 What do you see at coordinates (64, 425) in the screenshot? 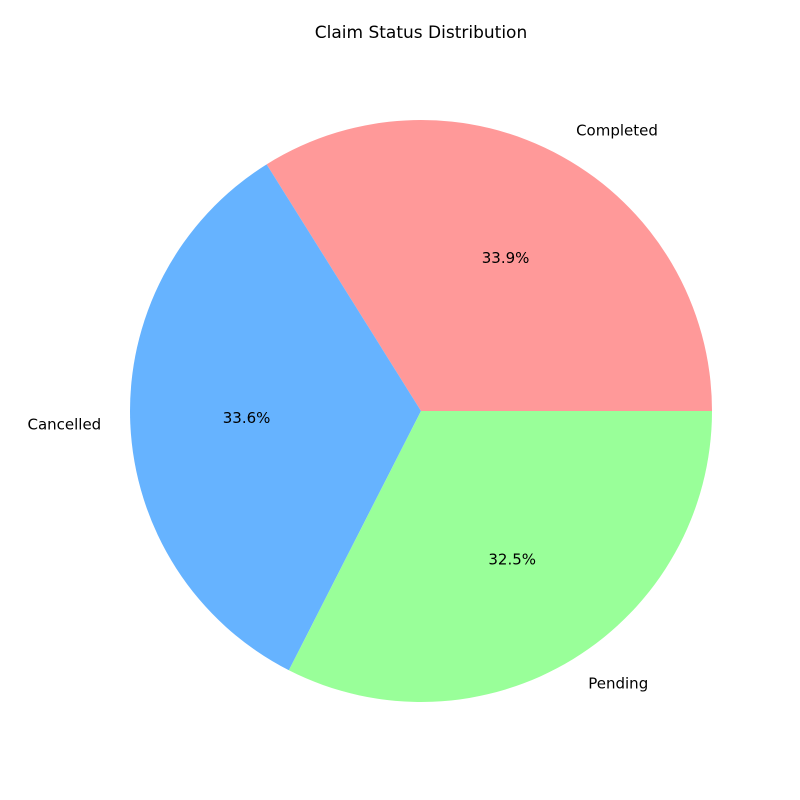
I see `slice-label-cancelled: Cancelled` at bounding box center [64, 425].